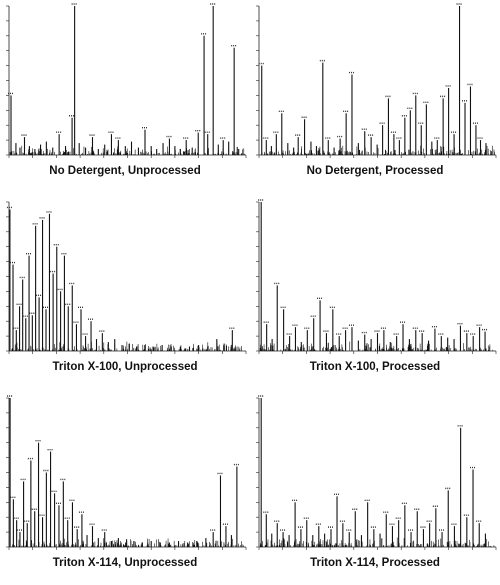 The image size is (500, 585). Describe the element at coordinates (375, 367) in the screenshot. I see `panel-caption: Triton X-100, Processed` at that location.